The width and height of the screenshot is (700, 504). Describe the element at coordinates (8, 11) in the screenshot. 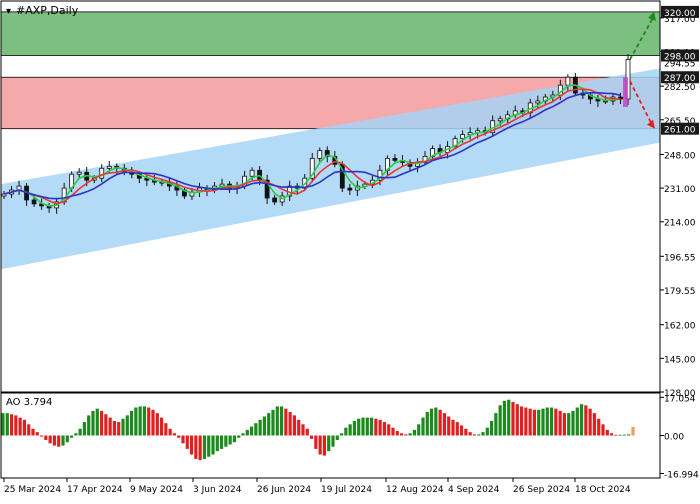

I see `symbol-dropdown-icon: ▾` at that location.